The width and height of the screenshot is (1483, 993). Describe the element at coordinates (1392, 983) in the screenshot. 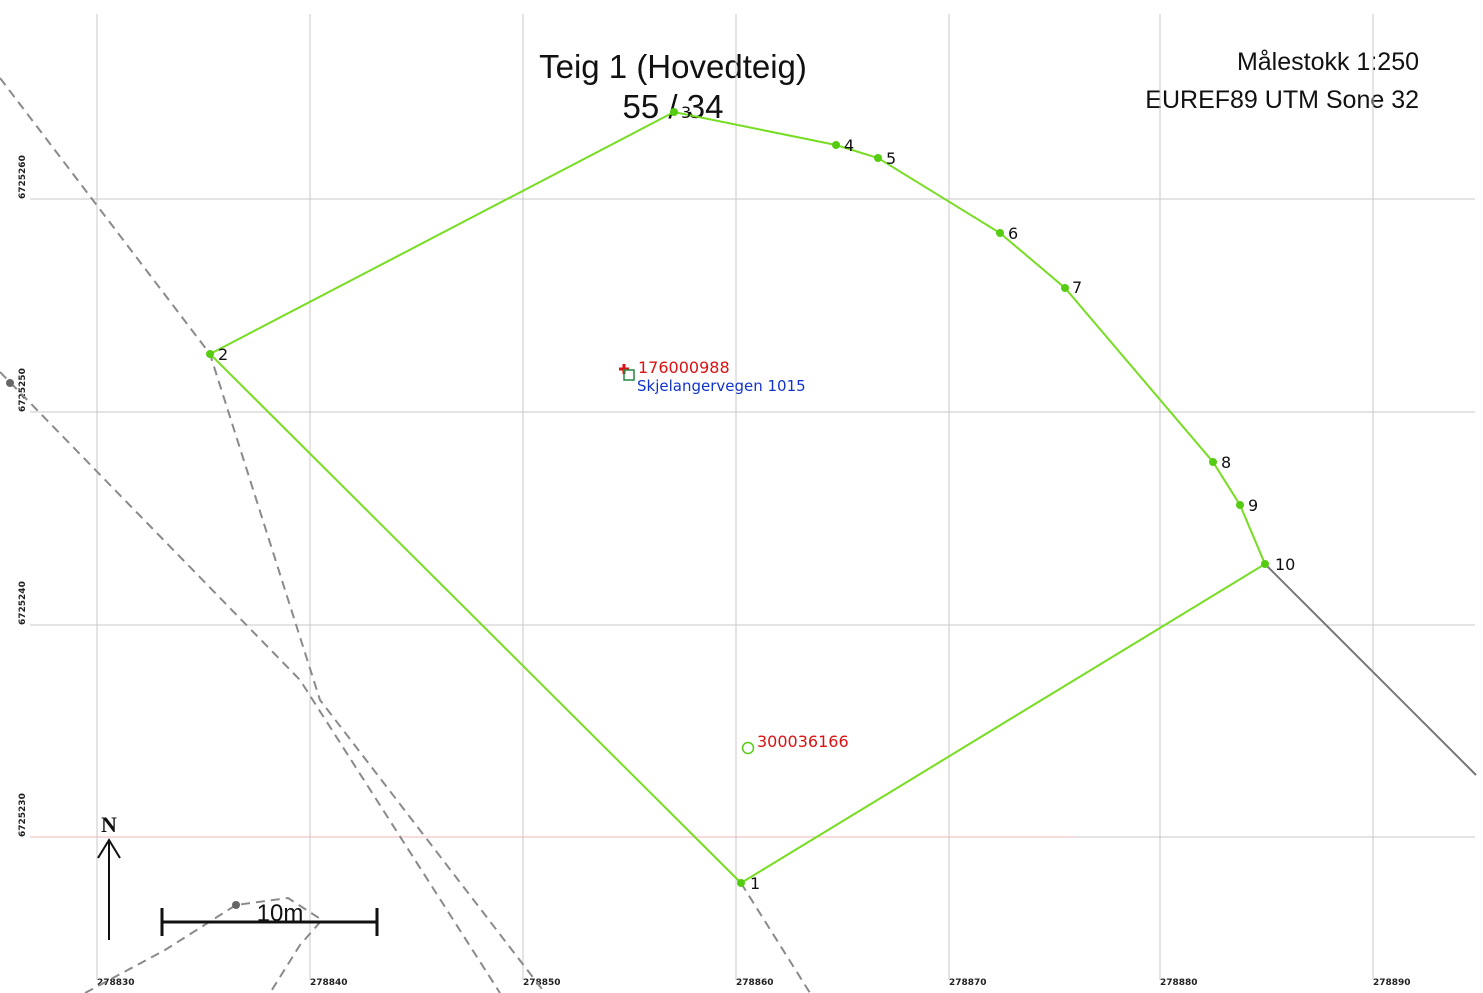

I see `grid-x-label: 278890` at that location.